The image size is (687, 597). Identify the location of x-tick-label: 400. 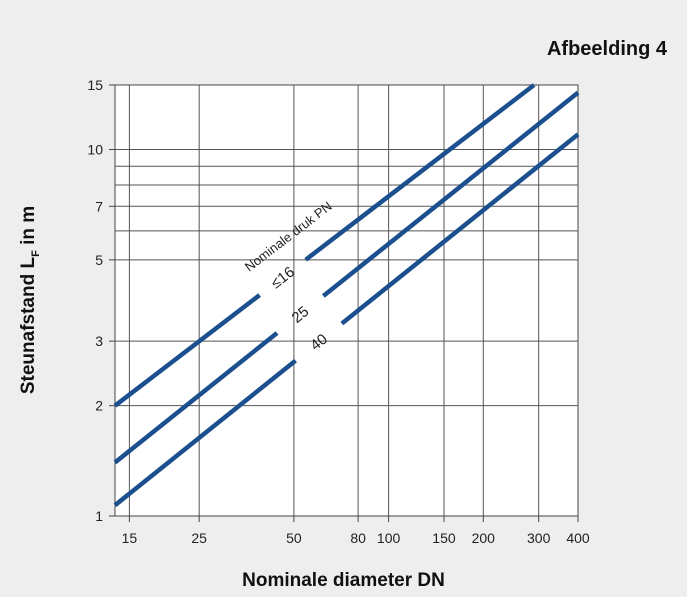
(578, 538).